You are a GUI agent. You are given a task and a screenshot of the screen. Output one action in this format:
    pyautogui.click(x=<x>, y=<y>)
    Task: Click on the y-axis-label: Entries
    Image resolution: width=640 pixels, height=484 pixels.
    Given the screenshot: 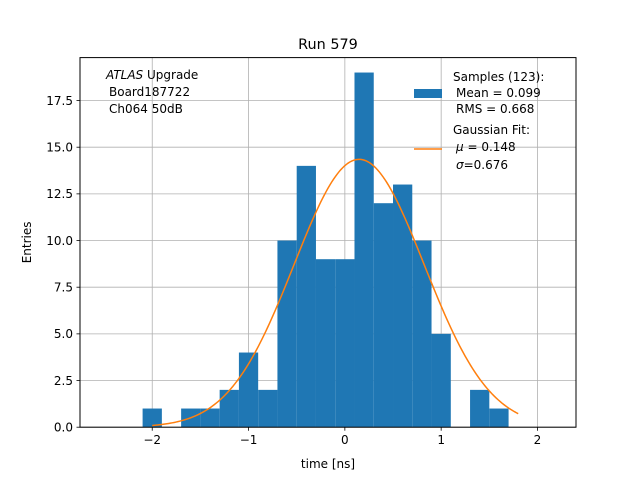 What is the action you would take?
    pyautogui.click(x=27, y=243)
    